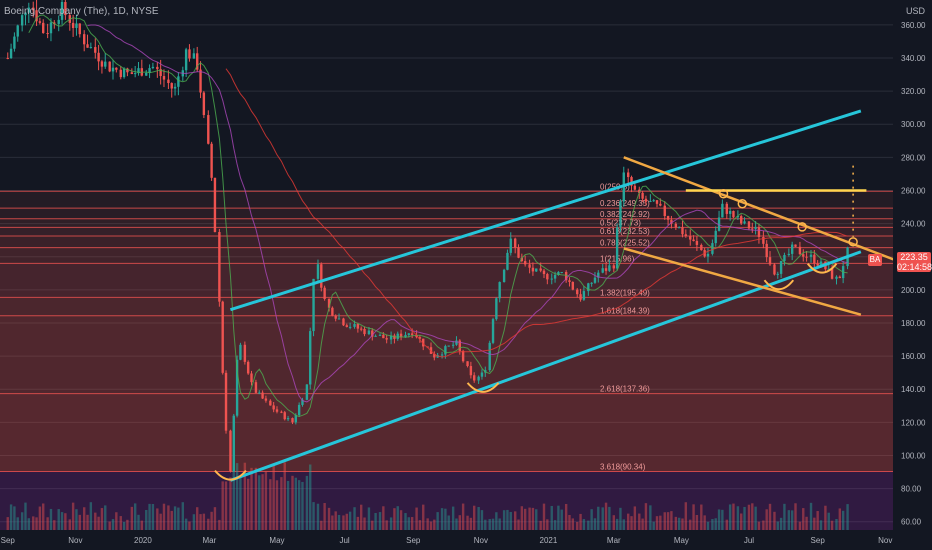  What do you see at coordinates (625, 214) in the screenshot?
I see `fib-level-label: 0.382(242.92)` at bounding box center [625, 214].